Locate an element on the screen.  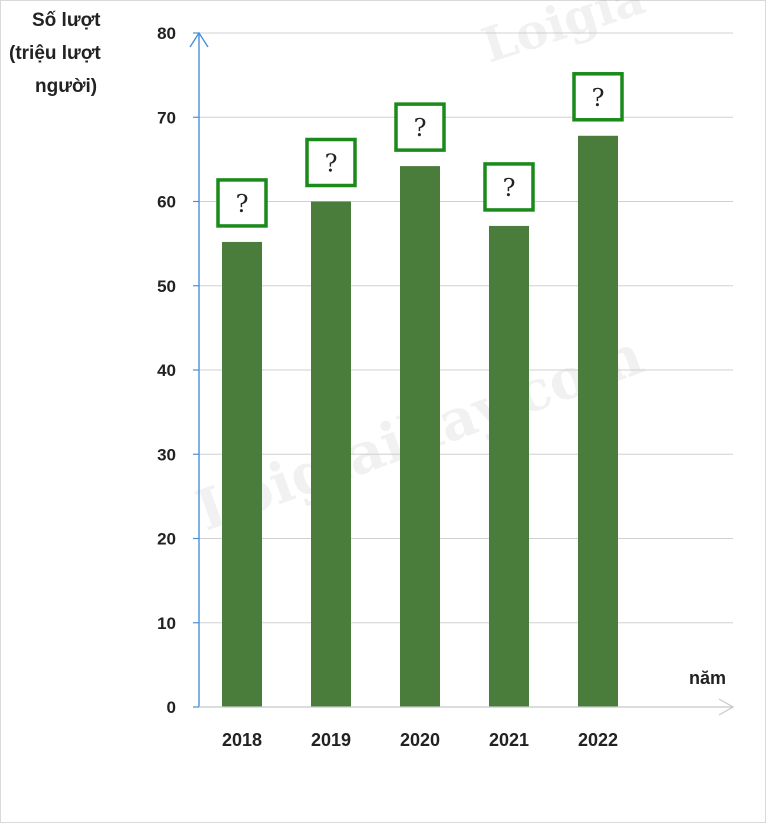
y-tick-label: 20 is located at coordinates (166, 539).